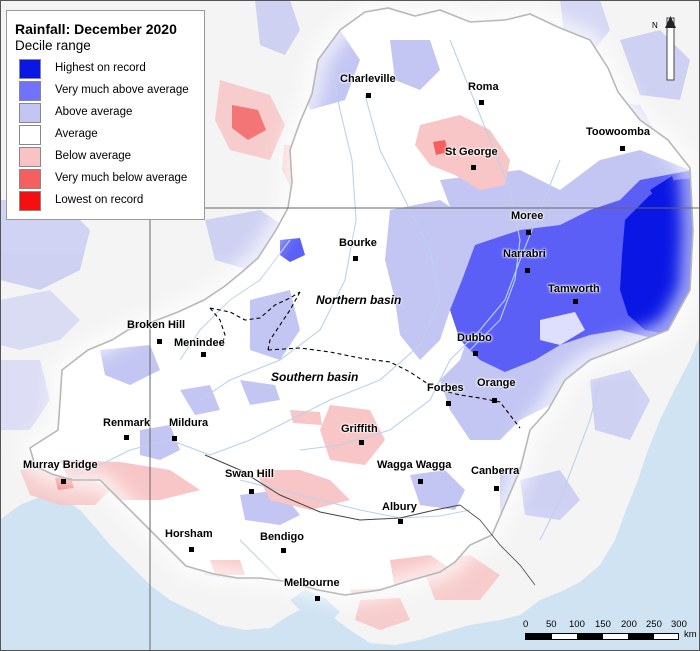 This screenshot has width=700, height=651. Describe the element at coordinates (574, 289) in the screenshot. I see `town-label: Tamworth` at that location.